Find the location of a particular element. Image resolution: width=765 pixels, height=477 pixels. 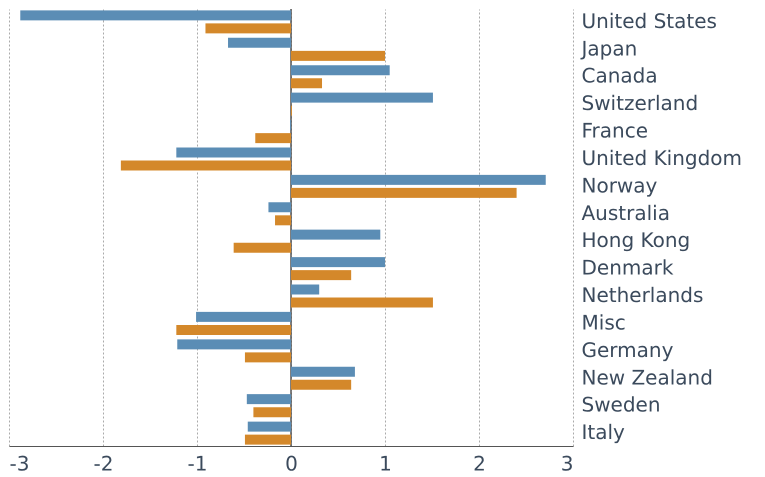

y-tick-label: Canada is located at coordinates (620, 76).